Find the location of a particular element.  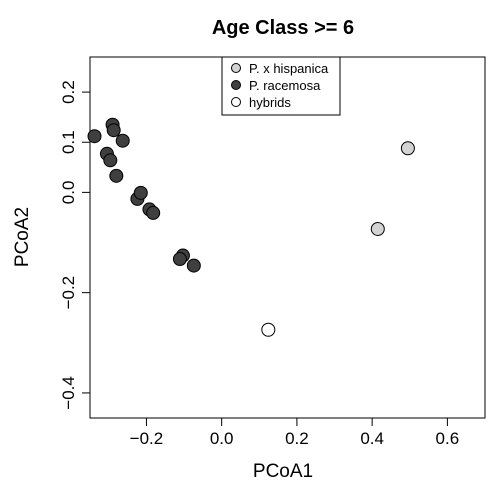

legend: P. x hispanica P. racemosa hybrids is located at coordinates (281, 86).